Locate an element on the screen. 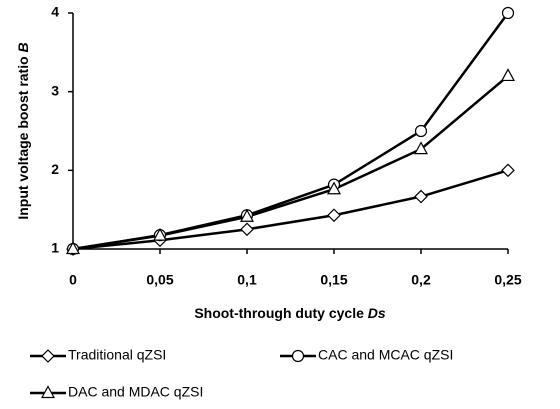  x-axis-label: Shoot-through duty cycle Ds is located at coordinates (290, 313).